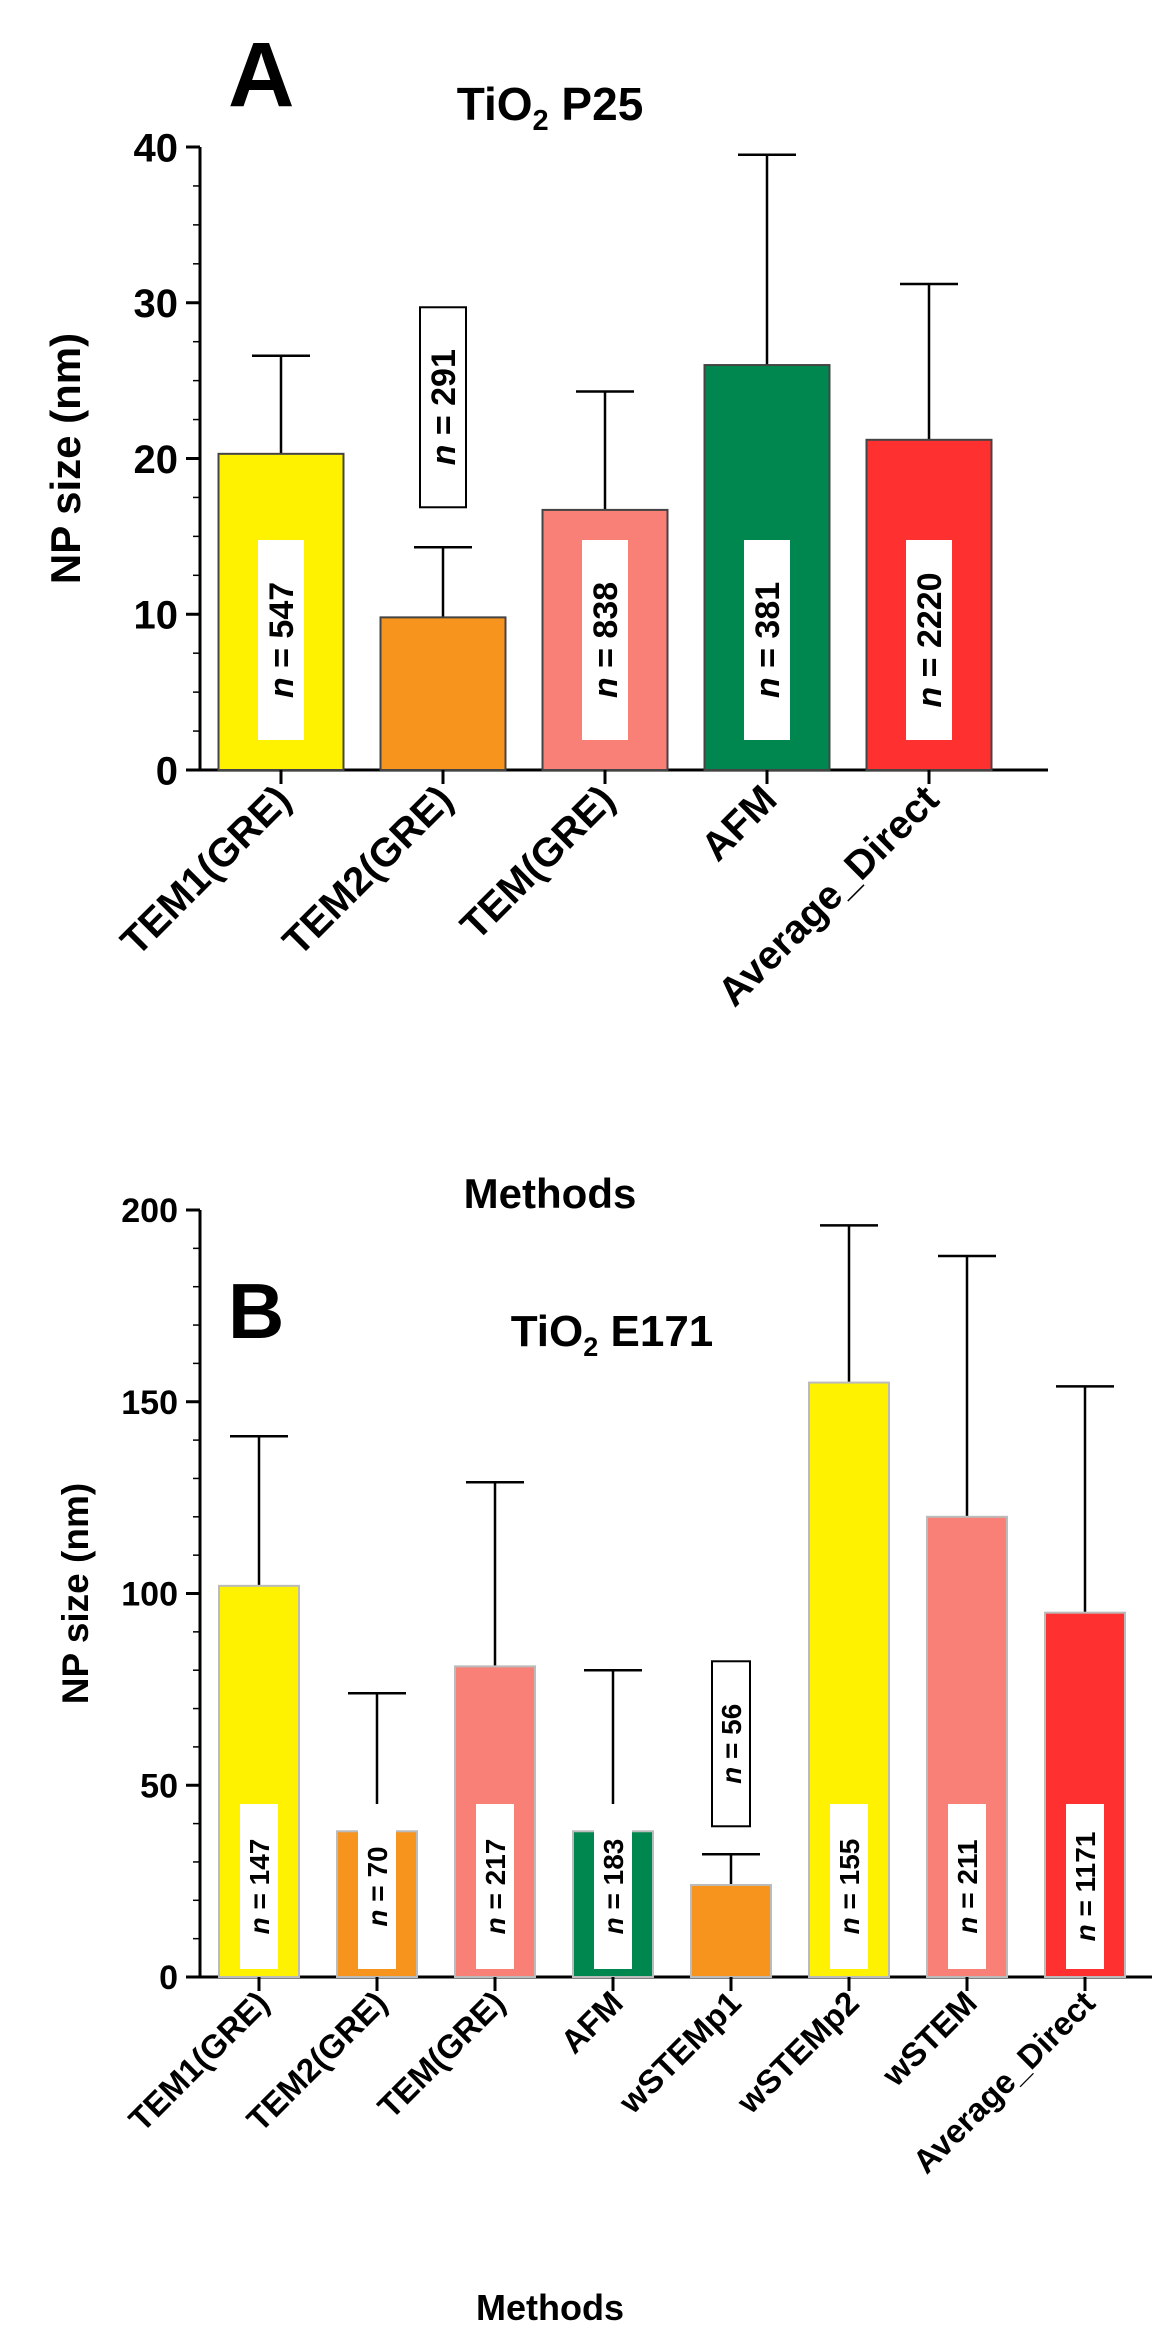 The height and width of the screenshot is (2339, 1174). I want to click on panel-b-y-axis-label: NP size (nm), so click(75, 1593).